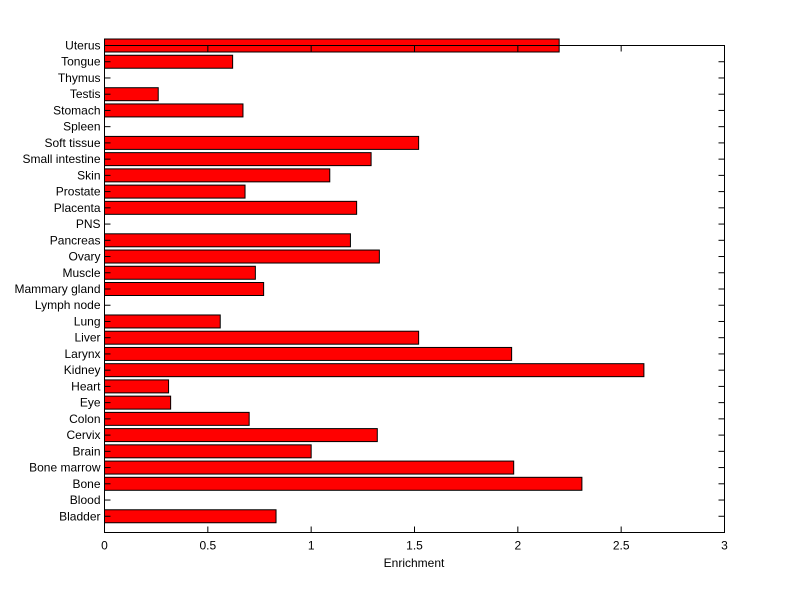 This screenshot has width=800, height=604. What do you see at coordinates (84, 419) in the screenshot?
I see `y-tick-label: Colon` at bounding box center [84, 419].